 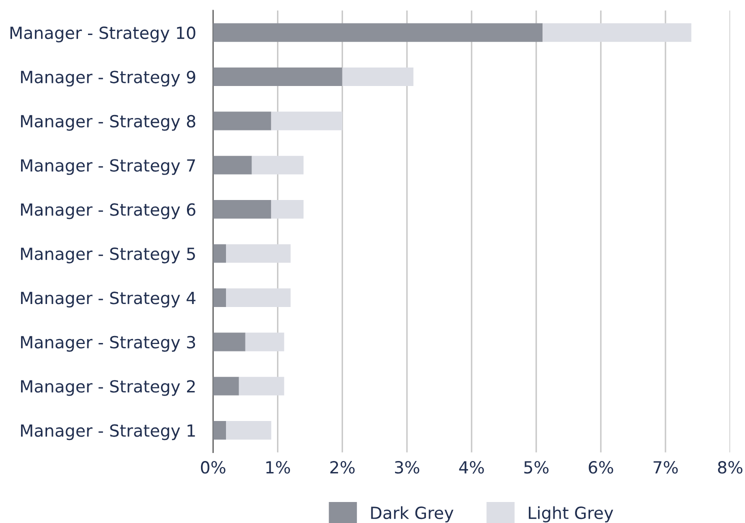 What do you see at coordinates (108, 432) in the screenshot?
I see `y-tick-label: Manager - Strategy 1` at bounding box center [108, 432].